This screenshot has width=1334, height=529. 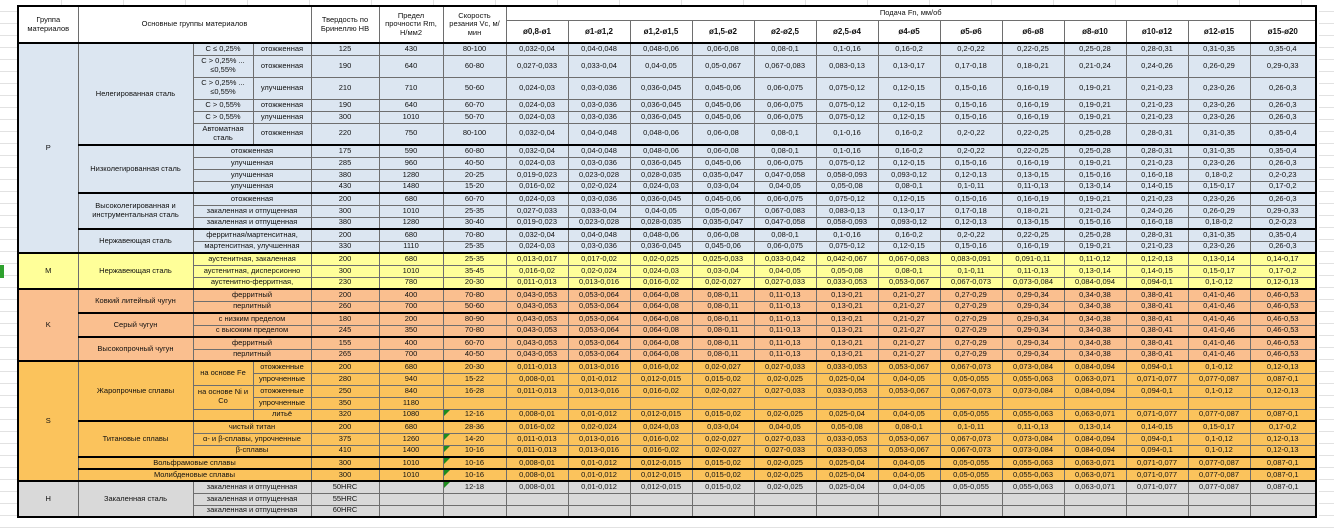 What do you see at coordinates (252, 355) in the screenshot?
I see `material-variant: перлитный` at bounding box center [252, 355].